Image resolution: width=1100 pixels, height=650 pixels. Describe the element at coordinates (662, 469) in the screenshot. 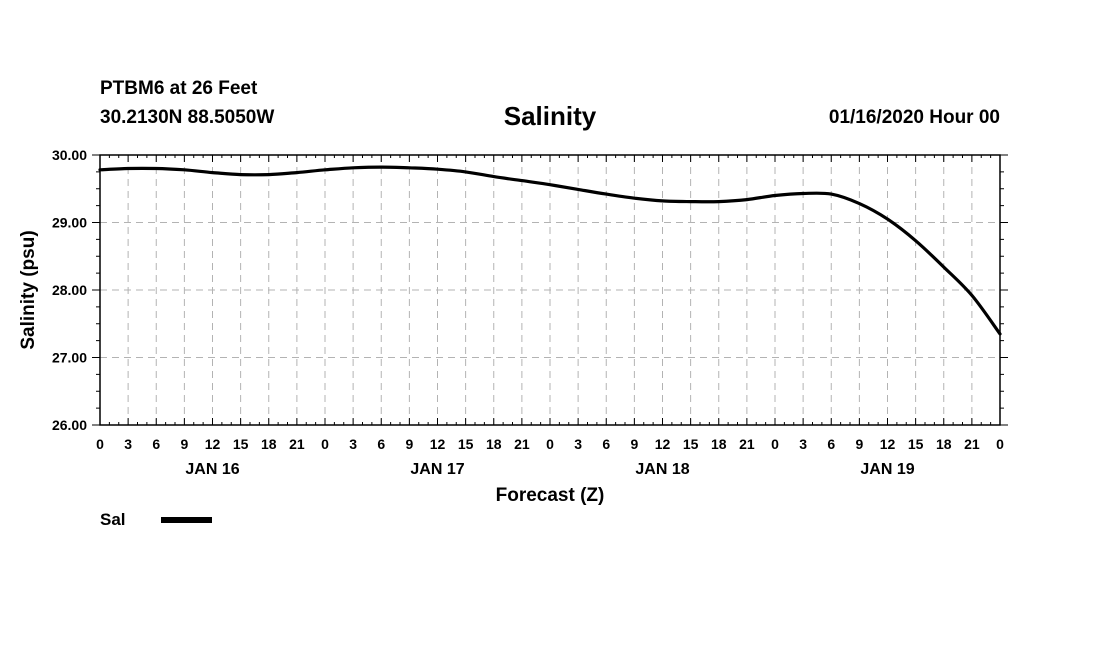

I see `day-label: JAN 18` at that location.